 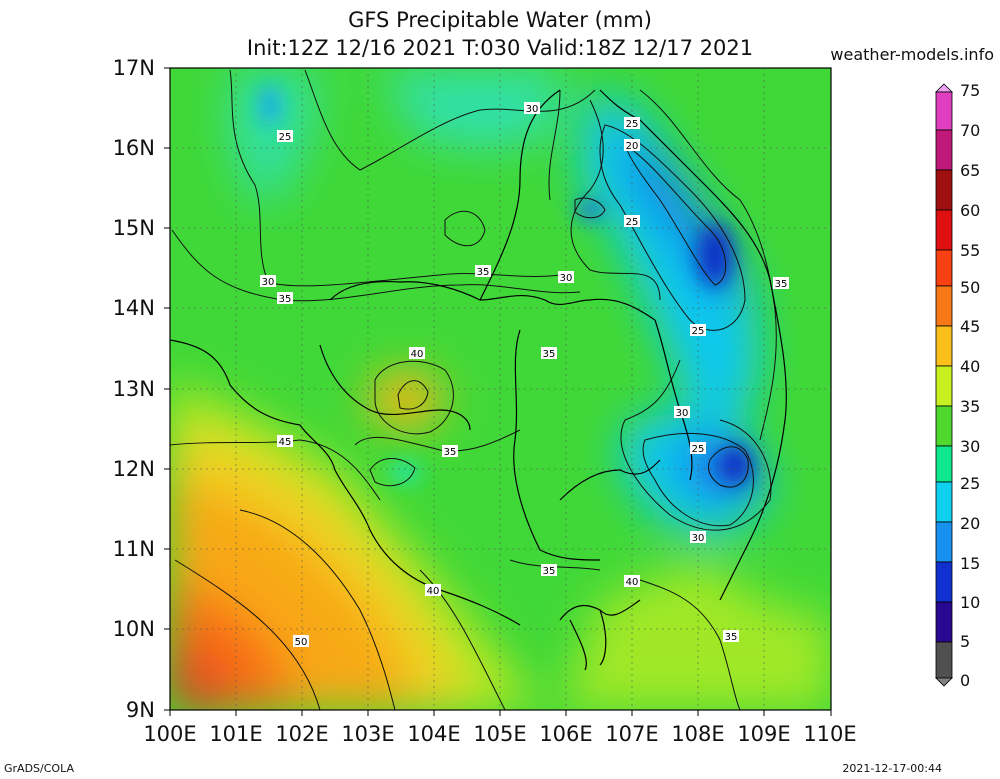 I want to click on svg-text: 20, so click(x=632, y=146).